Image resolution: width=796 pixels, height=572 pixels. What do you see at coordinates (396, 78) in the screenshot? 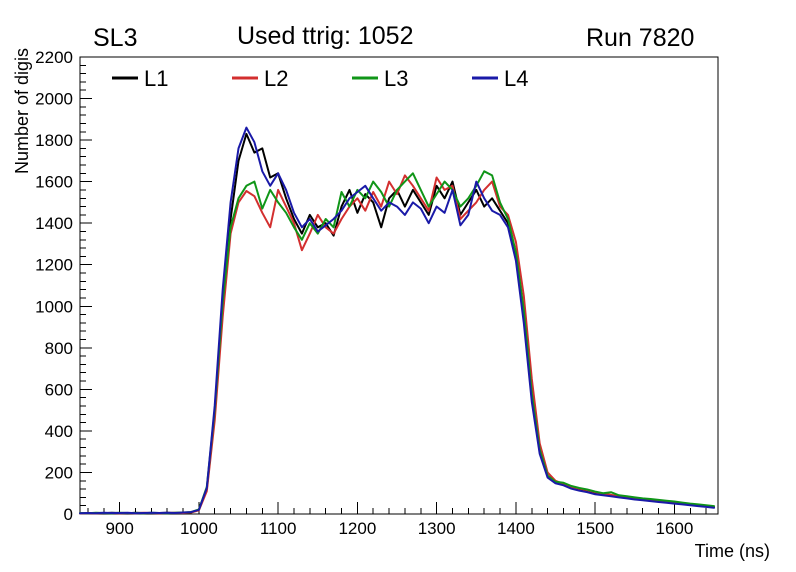
I see `legend-label-L3: L3` at bounding box center [396, 78].